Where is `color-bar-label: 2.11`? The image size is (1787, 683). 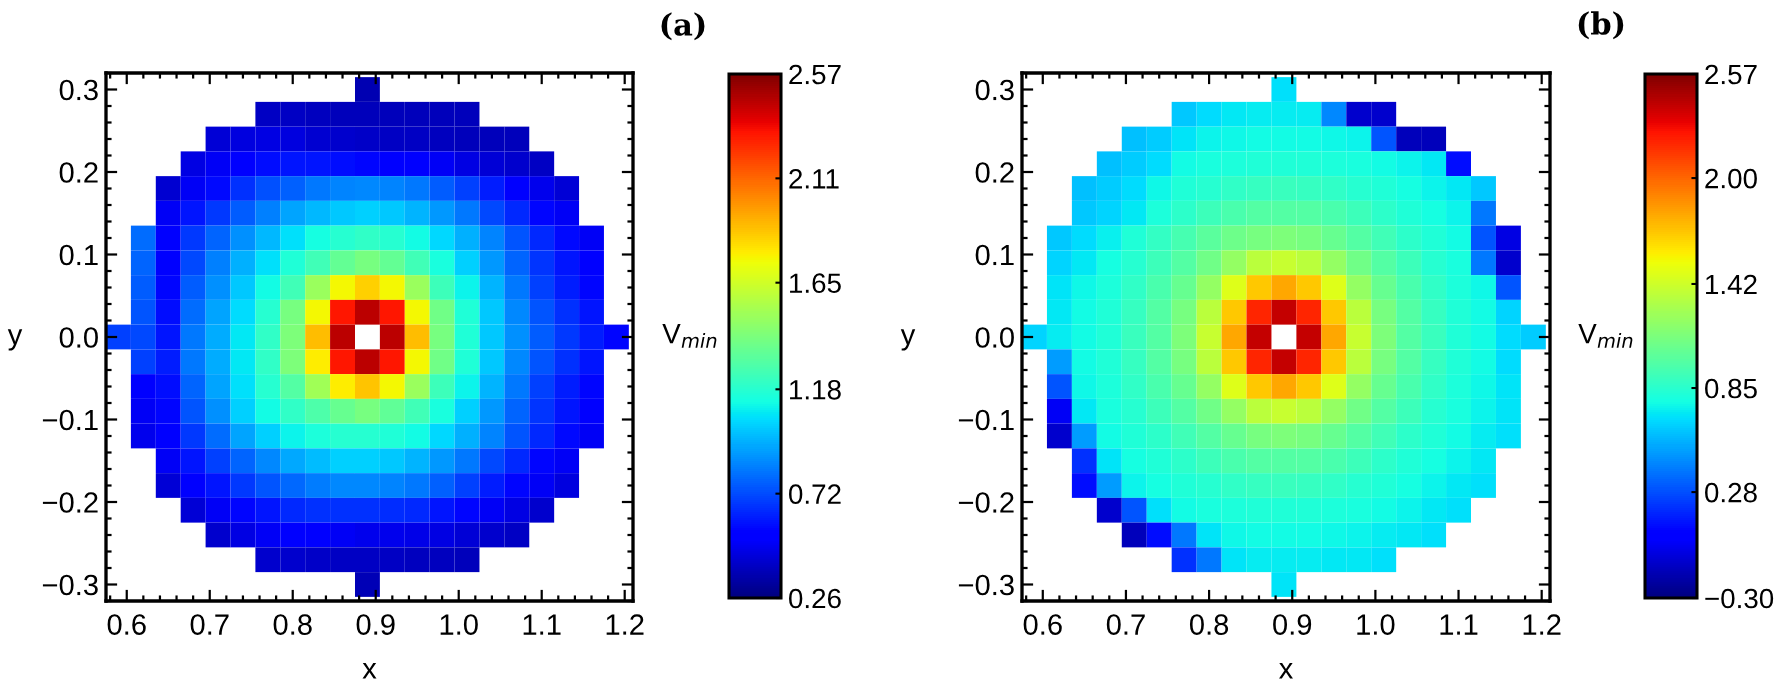 color-bar-label: 2.11 is located at coordinates (814, 179).